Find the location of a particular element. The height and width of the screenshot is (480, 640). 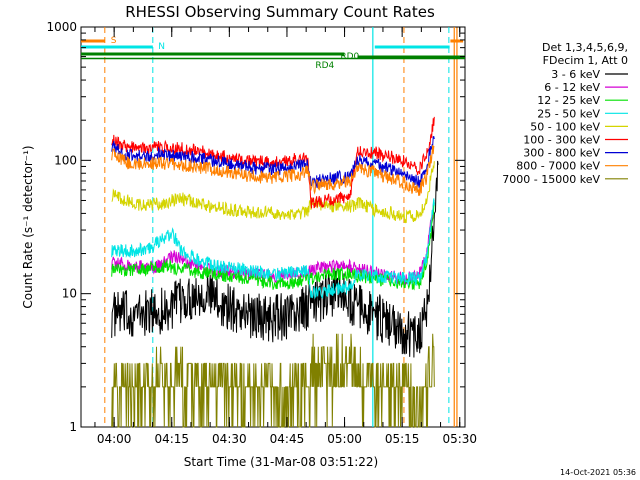

annotation-layer: S N RD0 RD4 is located at coordinates (235, 53).